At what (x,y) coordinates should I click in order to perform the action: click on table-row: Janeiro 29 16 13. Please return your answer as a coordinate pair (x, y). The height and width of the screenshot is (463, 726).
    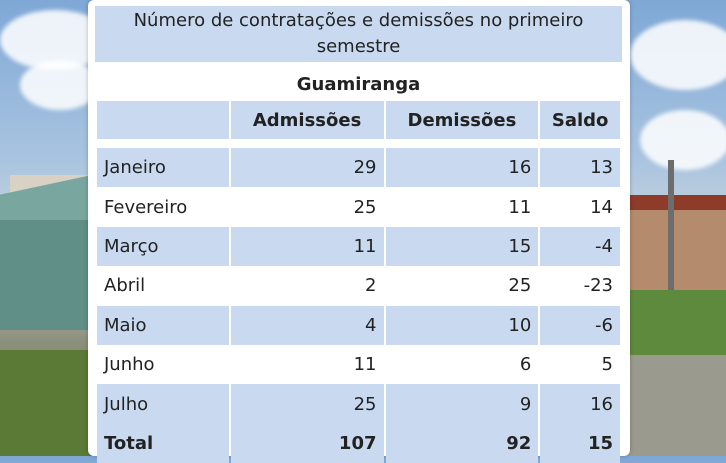
    Looking at the image, I should click on (358, 168).